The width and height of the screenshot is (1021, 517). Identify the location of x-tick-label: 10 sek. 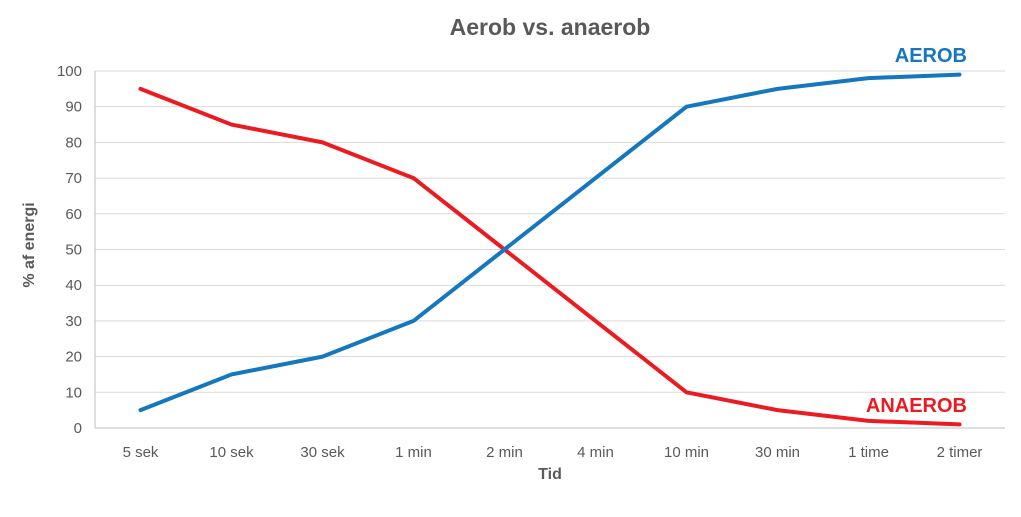
(231, 452).